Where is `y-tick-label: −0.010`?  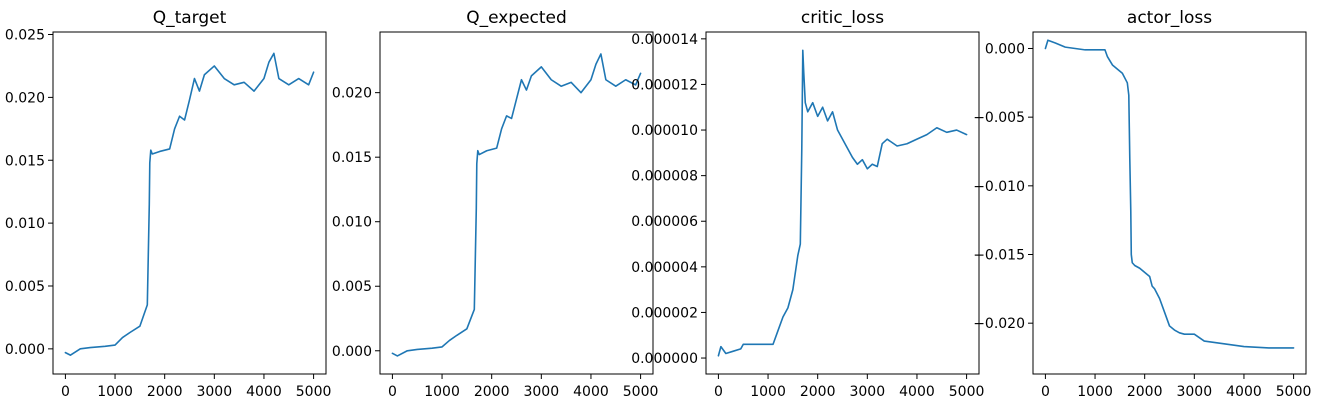 y-tick-label: −0.010 is located at coordinates (999, 187).